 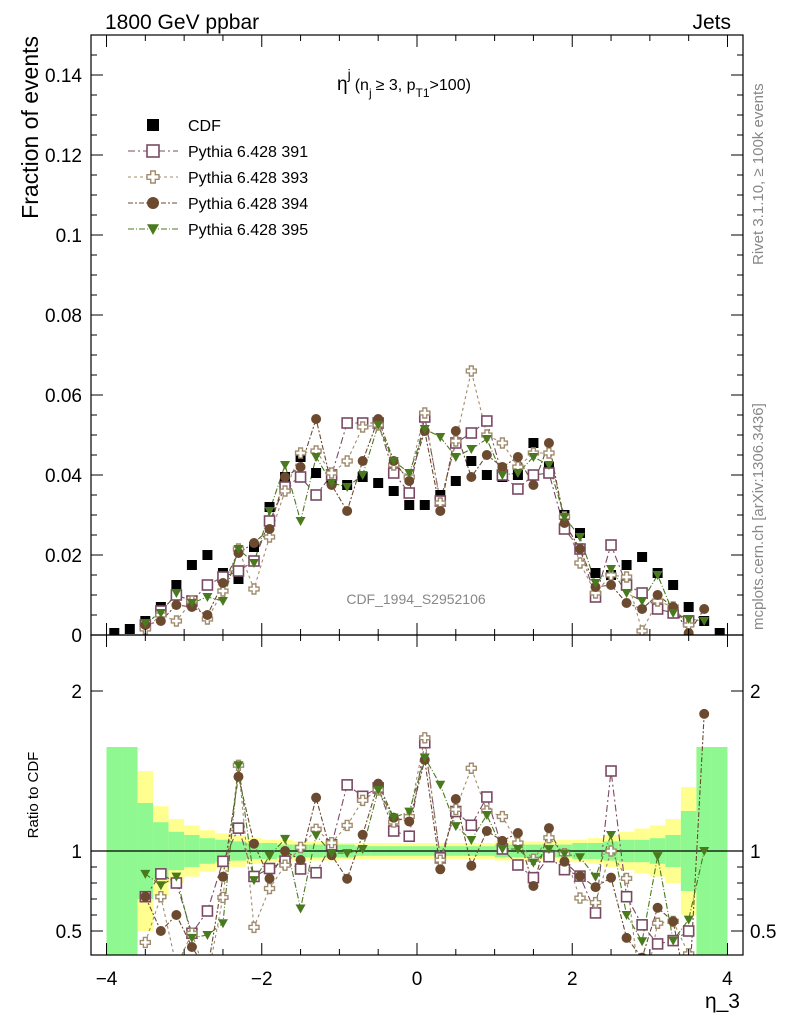 What do you see at coordinates (63, 476) in the screenshot?
I see `y-tick-label-top: 0.04` at bounding box center [63, 476].